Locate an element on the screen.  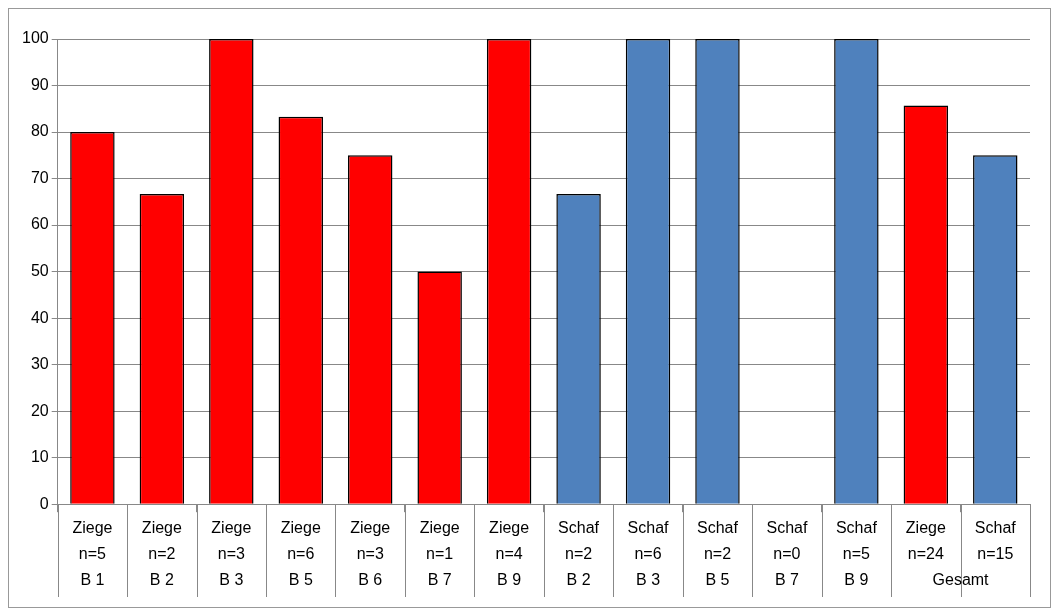
x-tick-label: Schaf n=2 B 2 is located at coordinates (579, 553).